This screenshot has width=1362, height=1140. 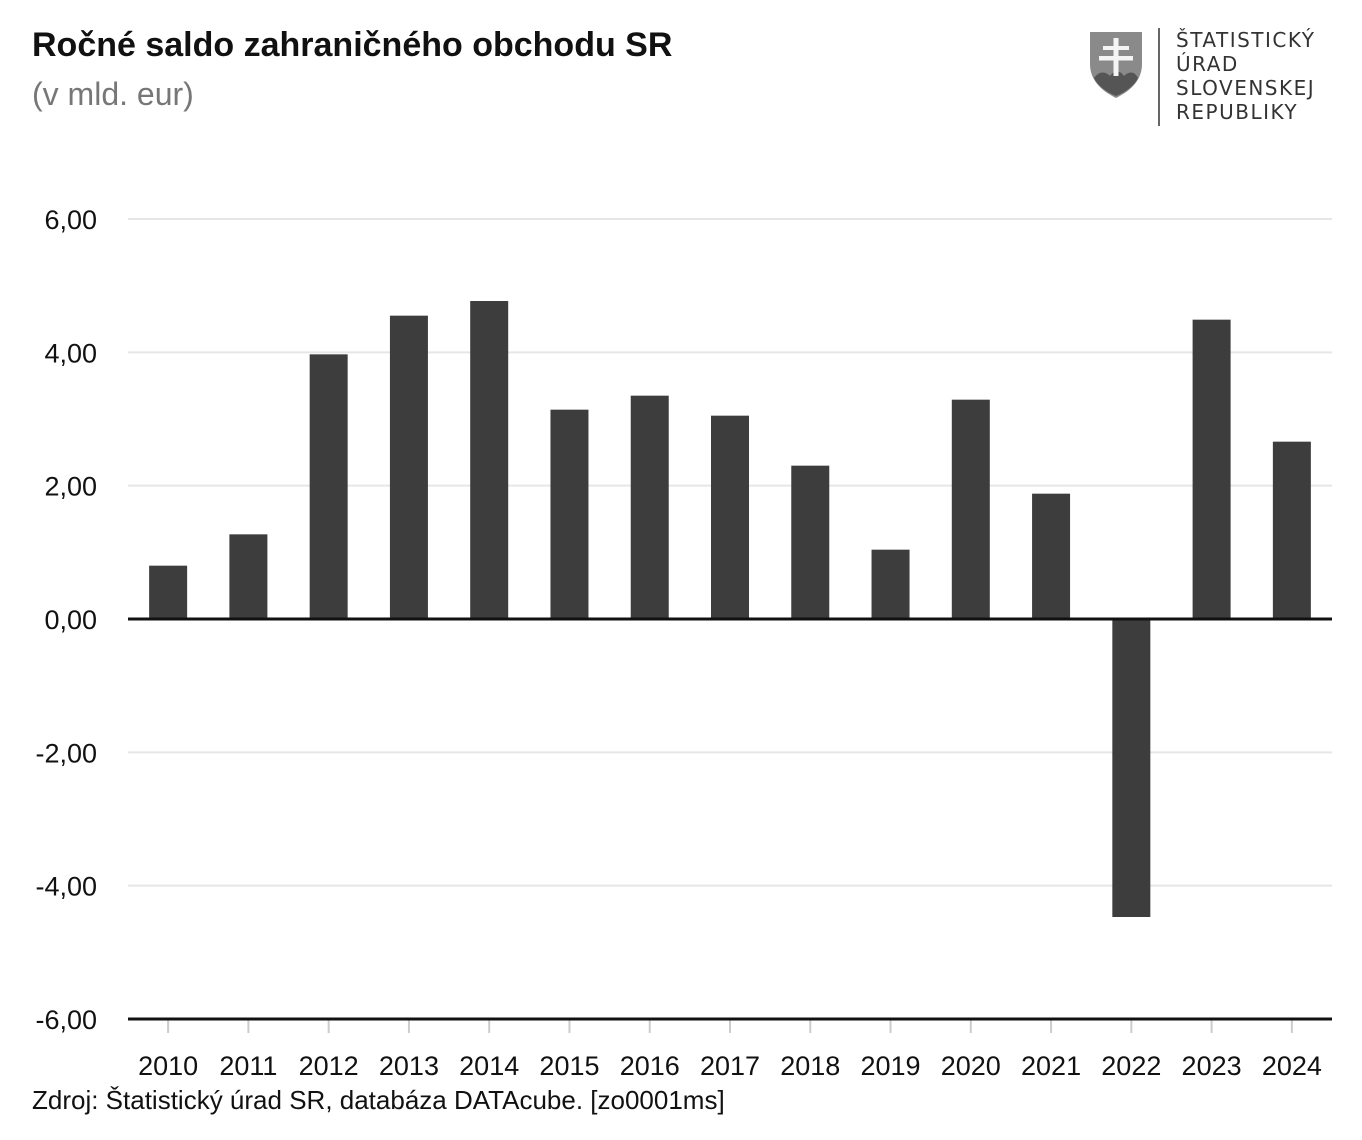 What do you see at coordinates (1051, 1066) in the screenshot?
I see `x-tick-label: 2021` at bounding box center [1051, 1066].